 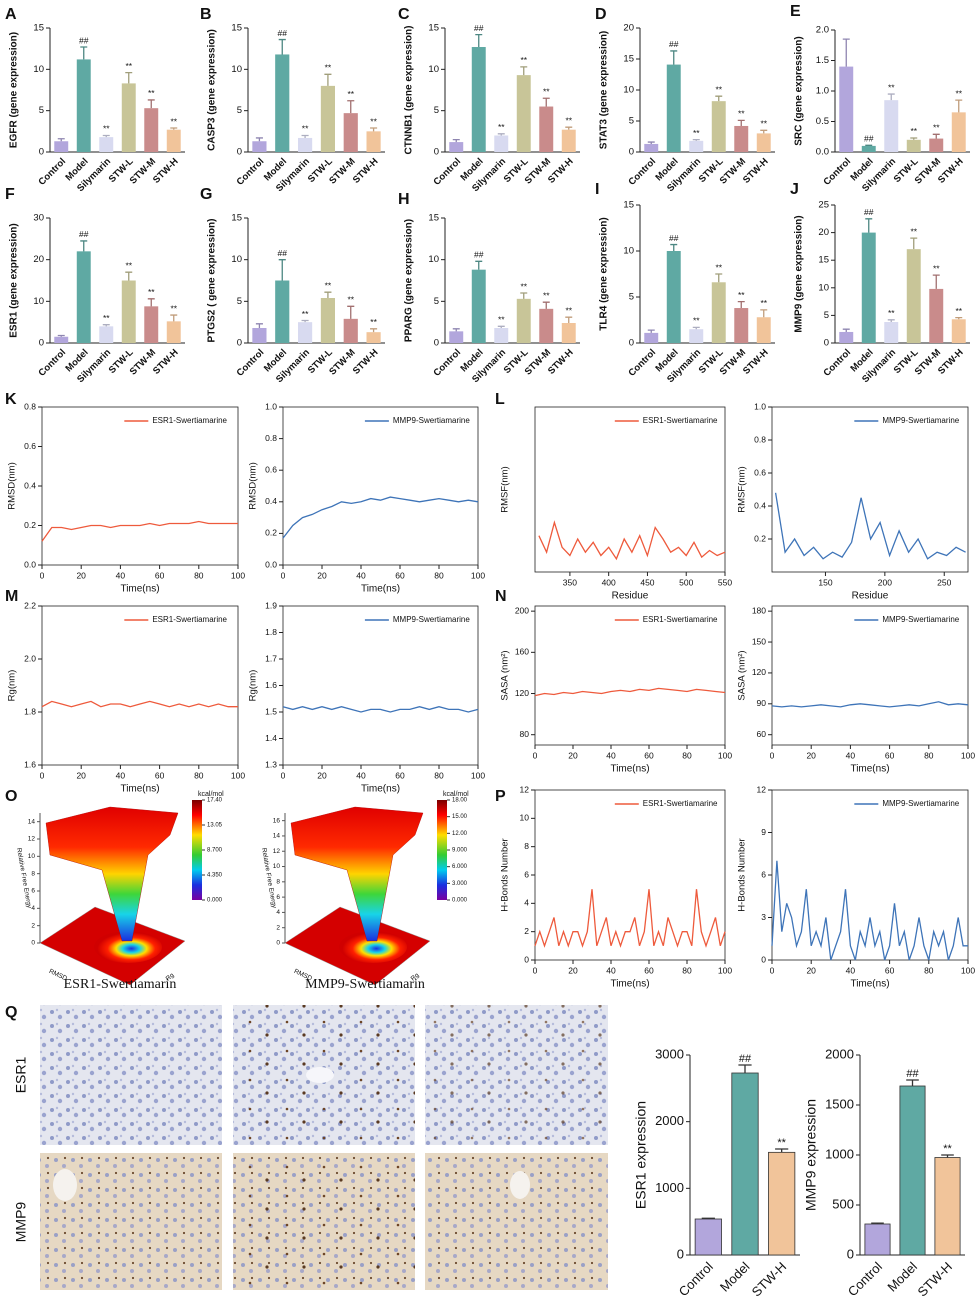 What do you see at coordinates (609, 582) in the screenshot?
I see `x-tick-label: 400` at bounding box center [609, 582].